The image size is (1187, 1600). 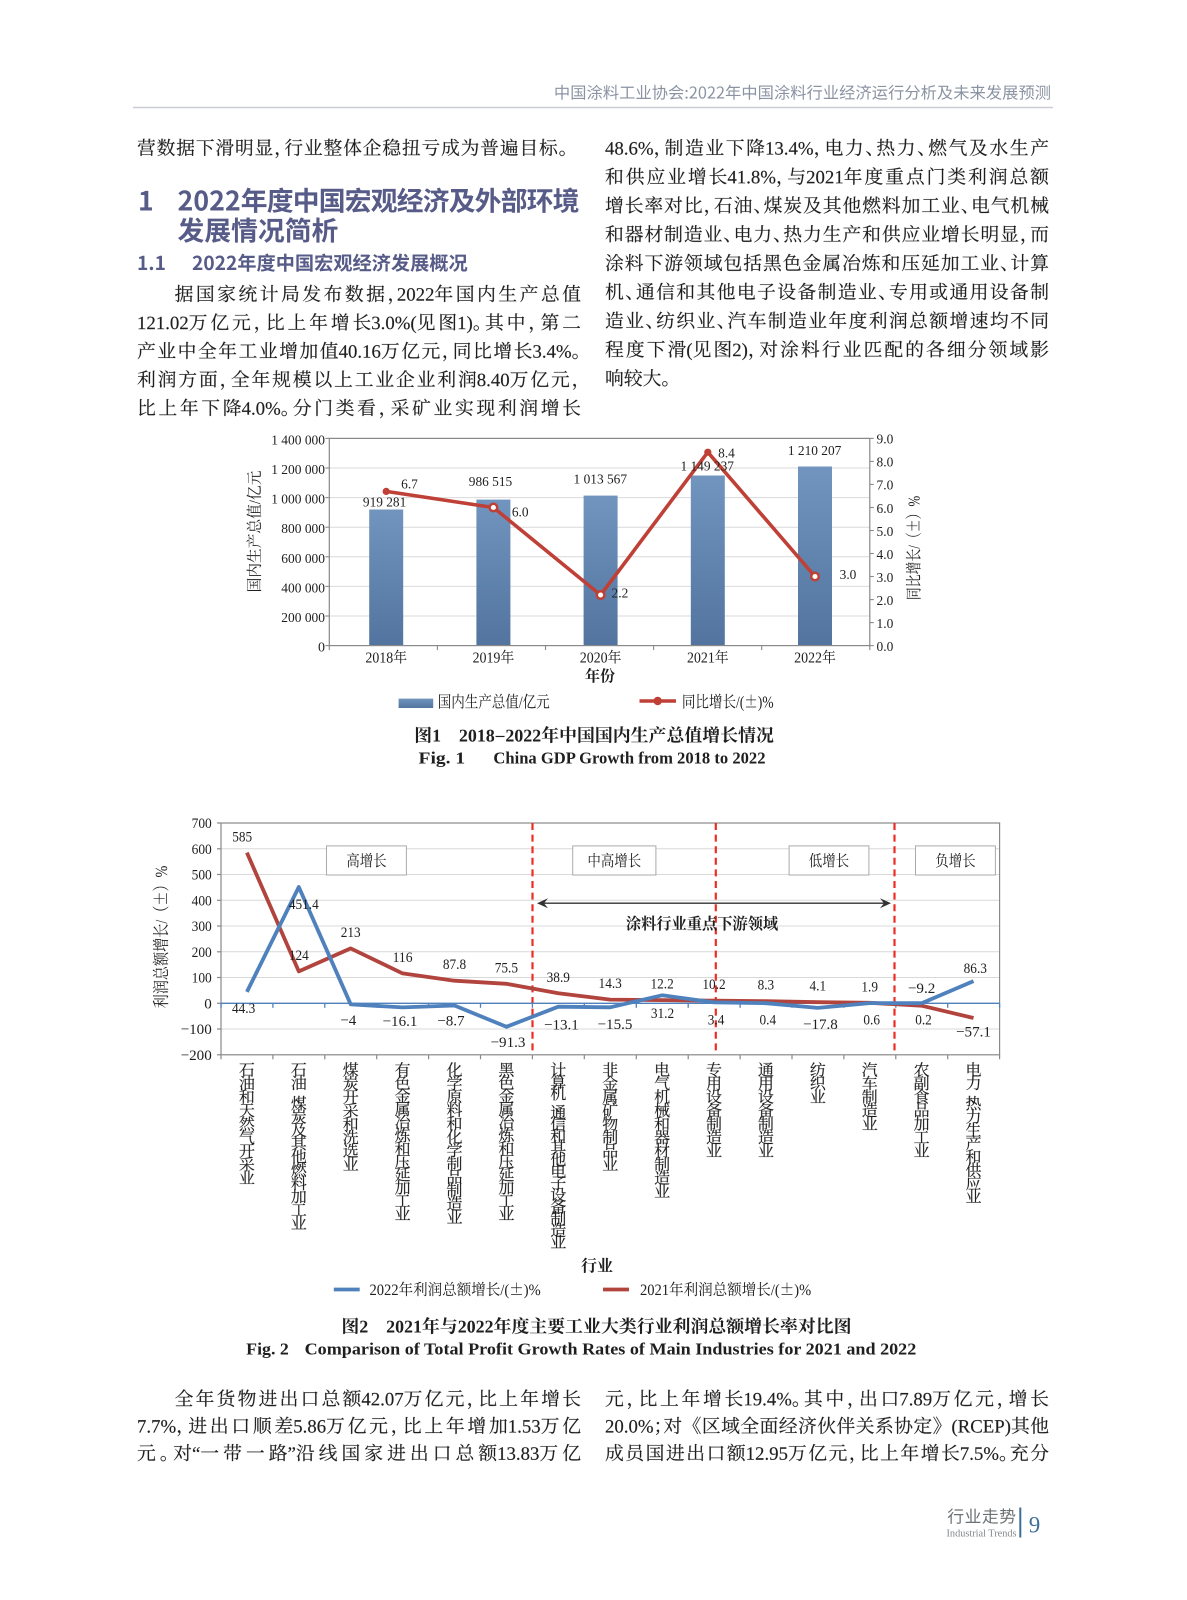 I want to click on svg-text: 8.0, so click(x=885, y=463).